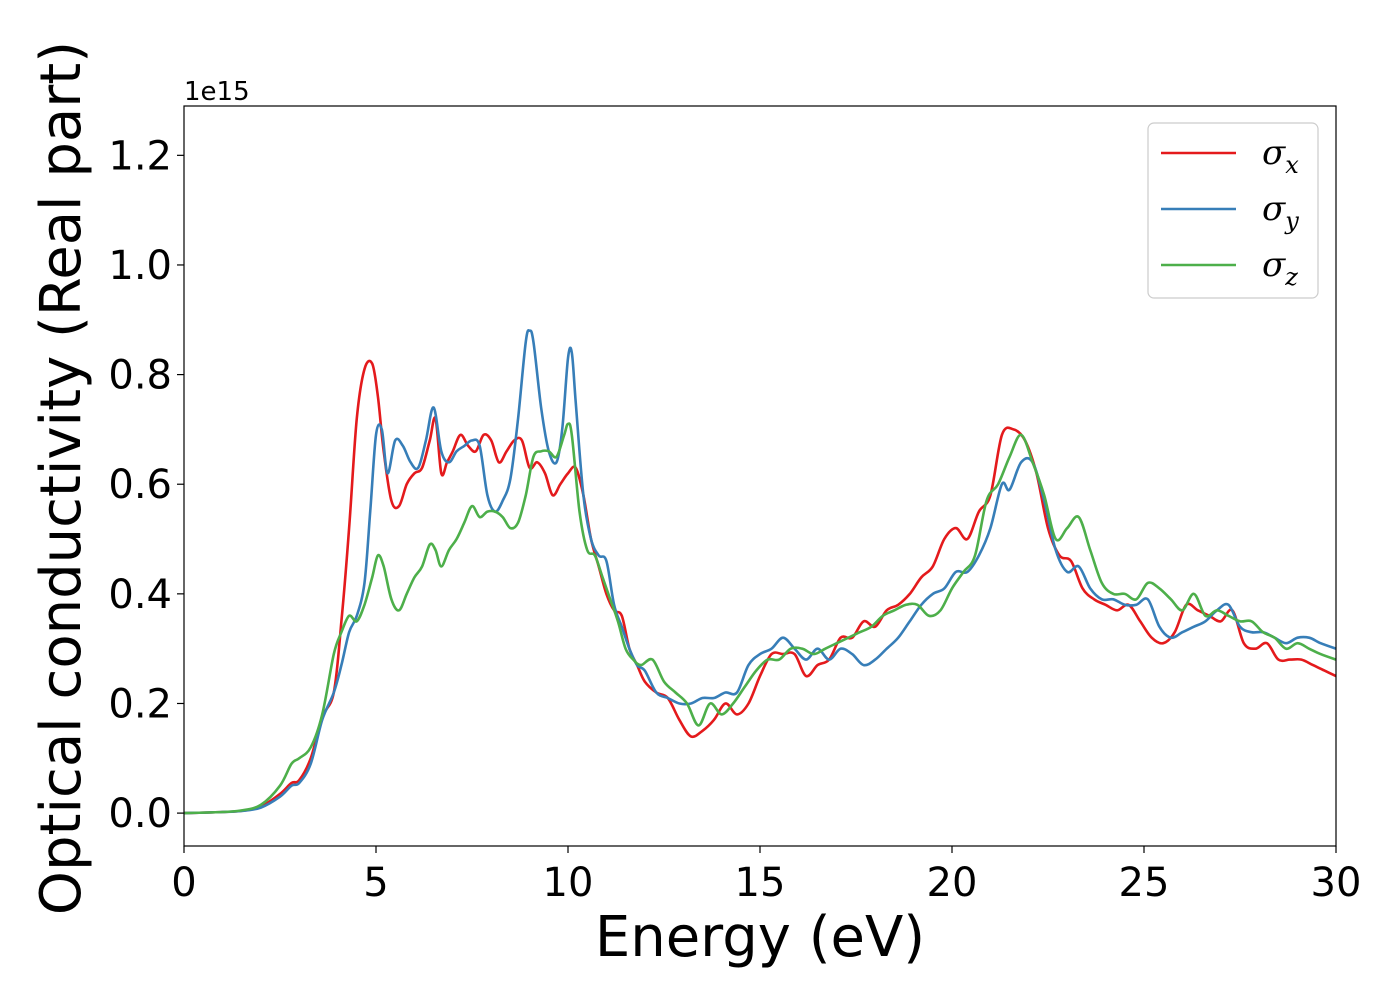 This screenshot has height=1000, width=1400. Describe the element at coordinates (61, 478) in the screenshot. I see `y-axis-label: Optical conductivity (Real part)` at that location.